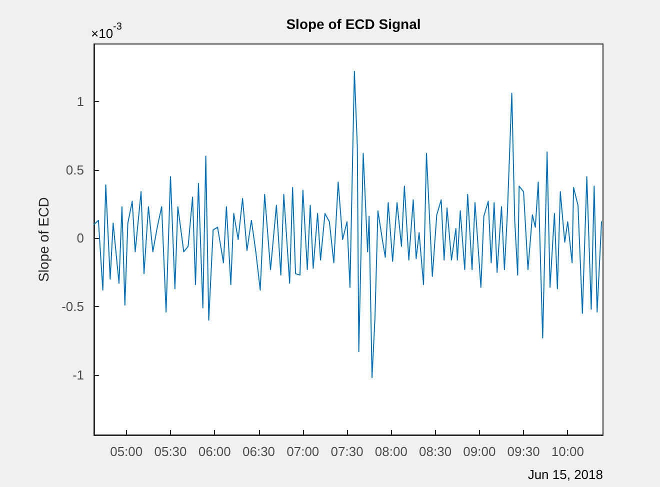 The height and width of the screenshot is (487, 660). Describe the element at coordinates (214, 451) in the screenshot. I see `x-tick-label: 06:00` at that location.